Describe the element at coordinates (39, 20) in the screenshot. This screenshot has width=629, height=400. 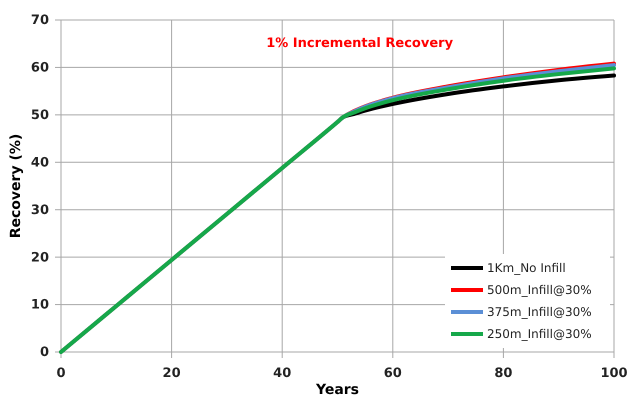
I see `y-tick-label: 70` at that location.